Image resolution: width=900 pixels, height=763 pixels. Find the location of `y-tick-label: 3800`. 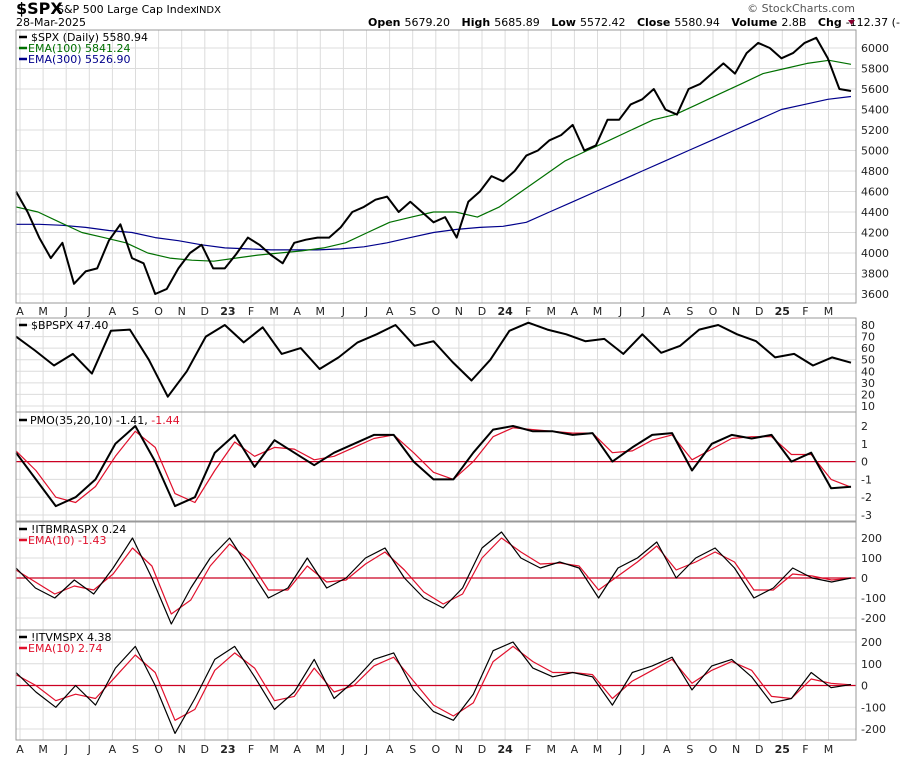

y-tick-label: 3800 is located at coordinates (875, 274).